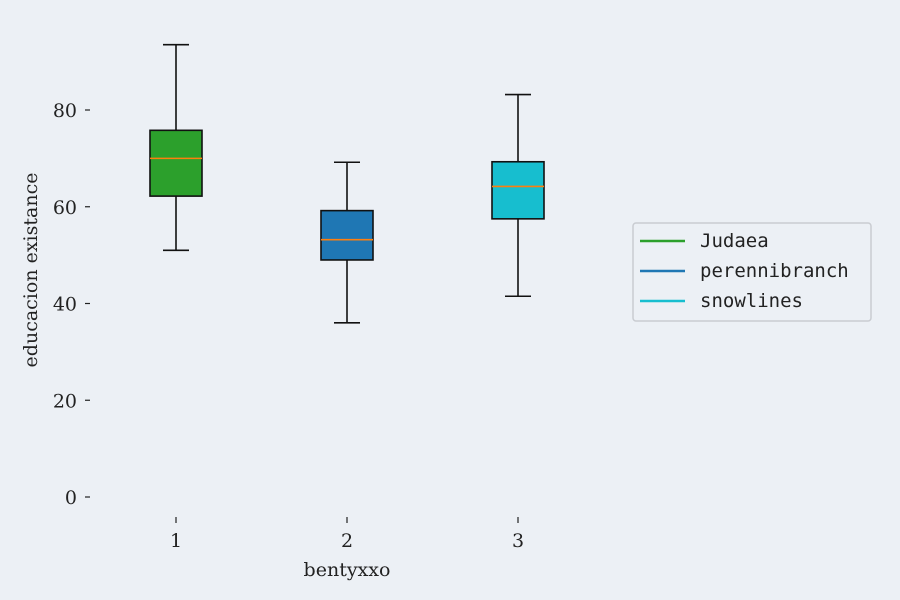 The width and height of the screenshot is (900, 600). Describe the element at coordinates (518, 541) in the screenshot. I see `x-tick-label: 3` at that location.